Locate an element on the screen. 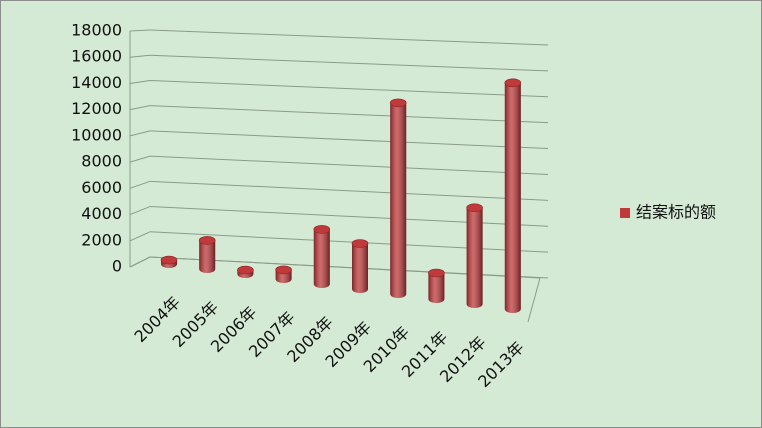 The width and height of the screenshot is (762, 428). y-tick-label: 6000 is located at coordinates (101, 187).